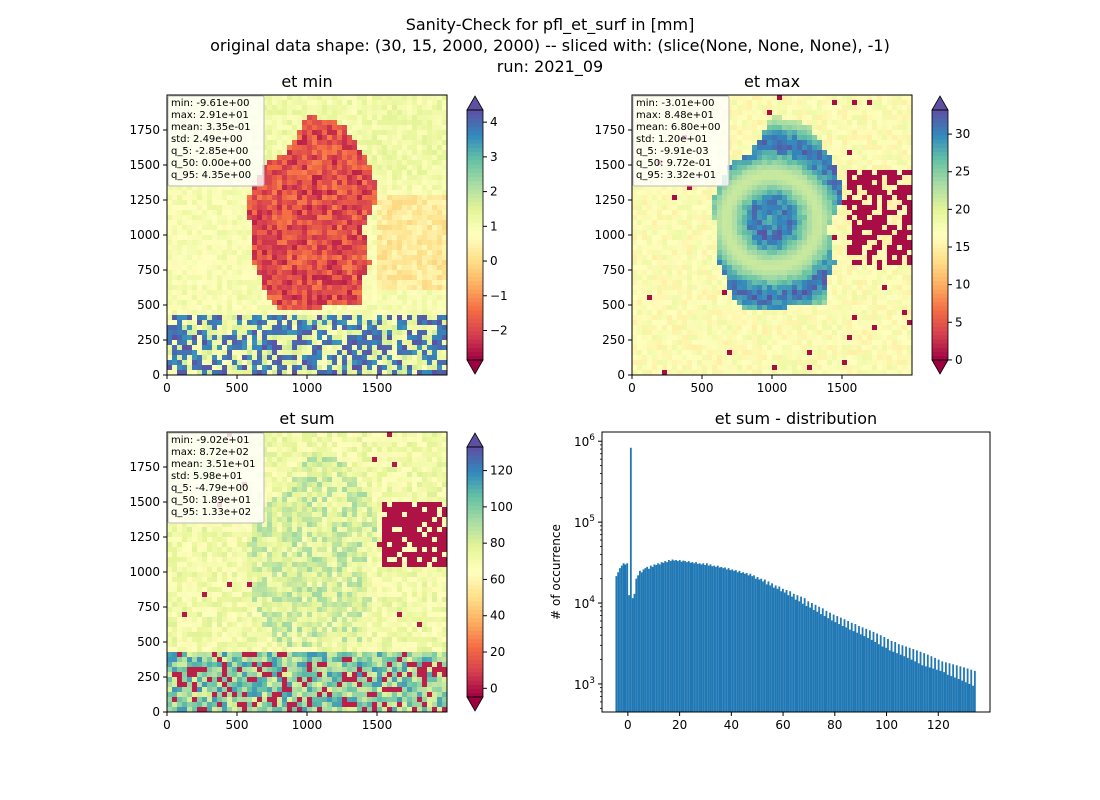 The width and height of the screenshot is (1100, 800). Describe the element at coordinates (207, 139) in the screenshot. I see `stats-line: std: 2.49e+00` at that location.